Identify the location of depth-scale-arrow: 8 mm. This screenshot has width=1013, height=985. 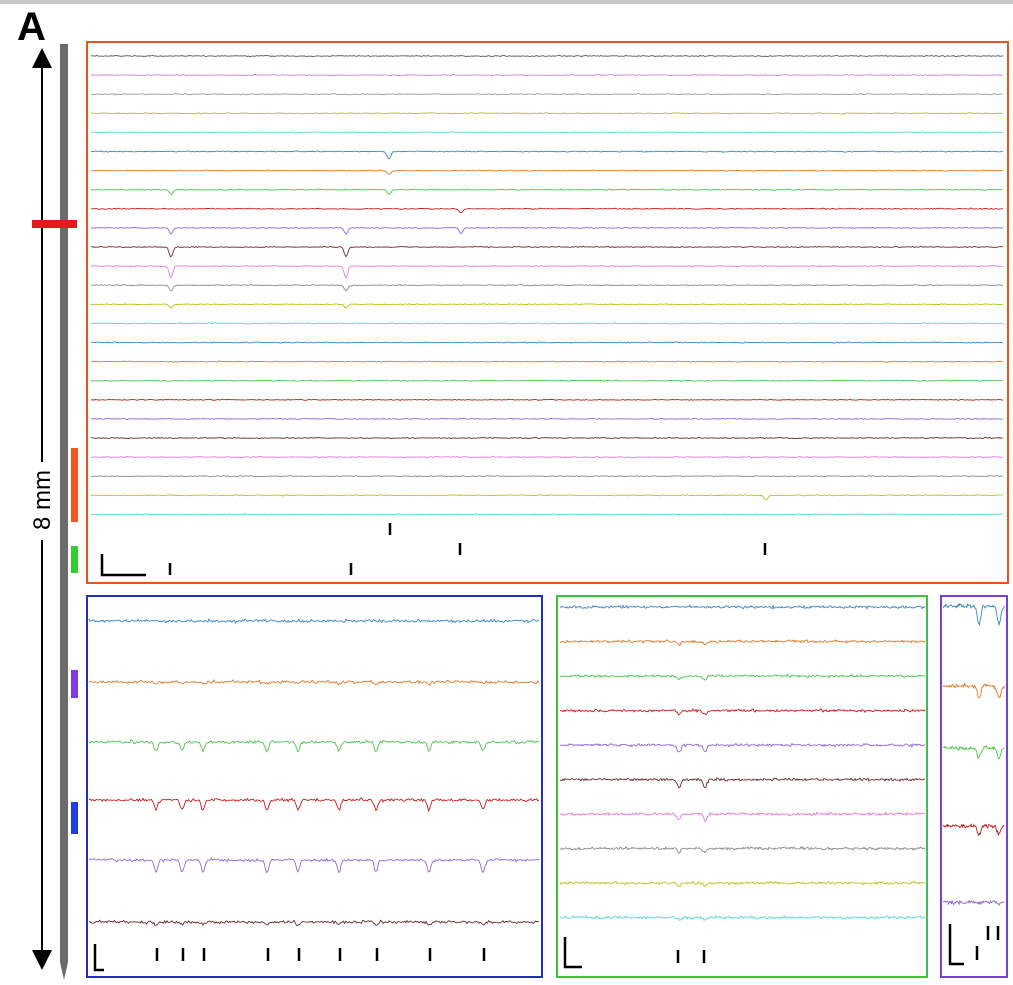
(42, 509).